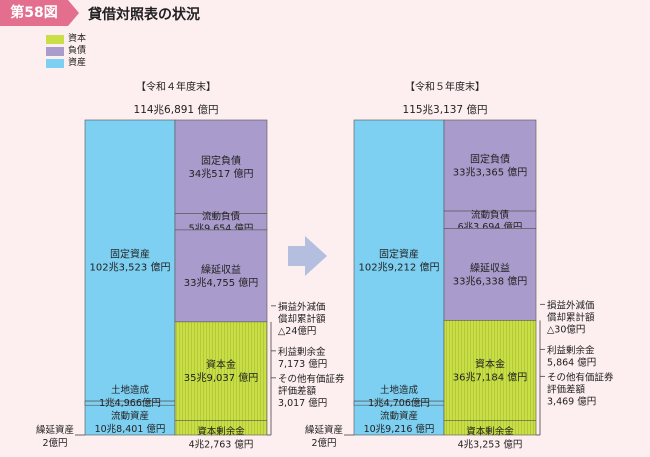 Image resolution: width=650 pixels, height=457 pixels. What do you see at coordinates (399, 429) in the screenshot?
I see `asset-current-value: 10兆9,216 億円` at bounding box center [399, 429].